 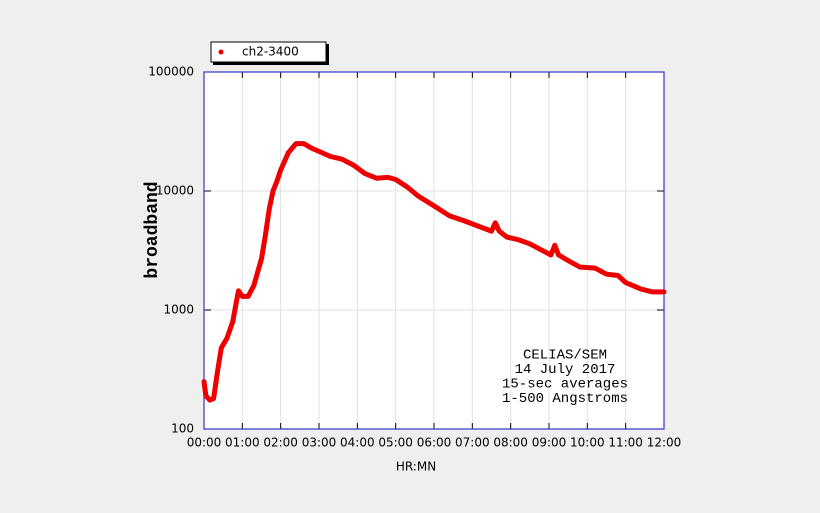 I want to click on legend-box, so click(x=268, y=52).